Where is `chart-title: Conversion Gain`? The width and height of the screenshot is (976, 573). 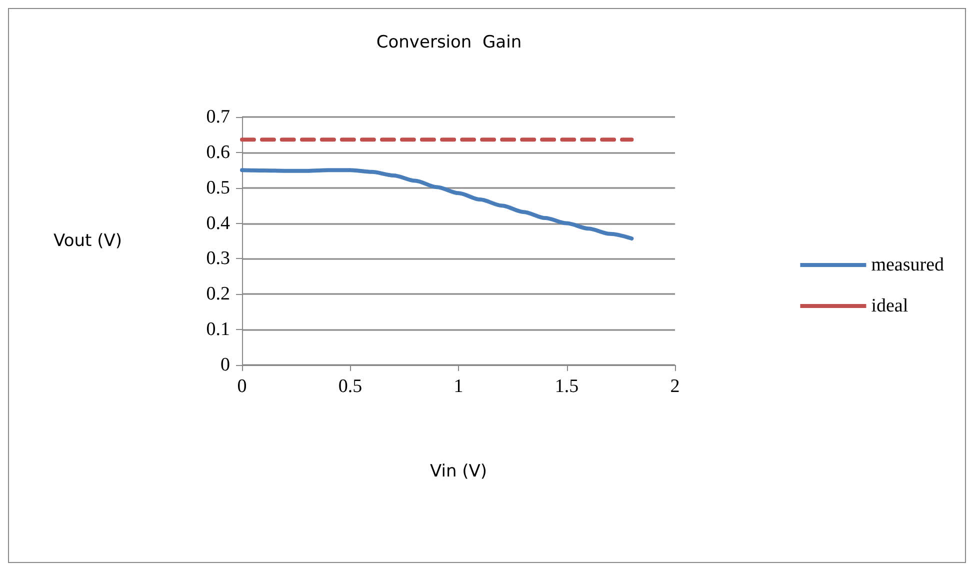 chart-title: Conversion Gain is located at coordinates (449, 42).